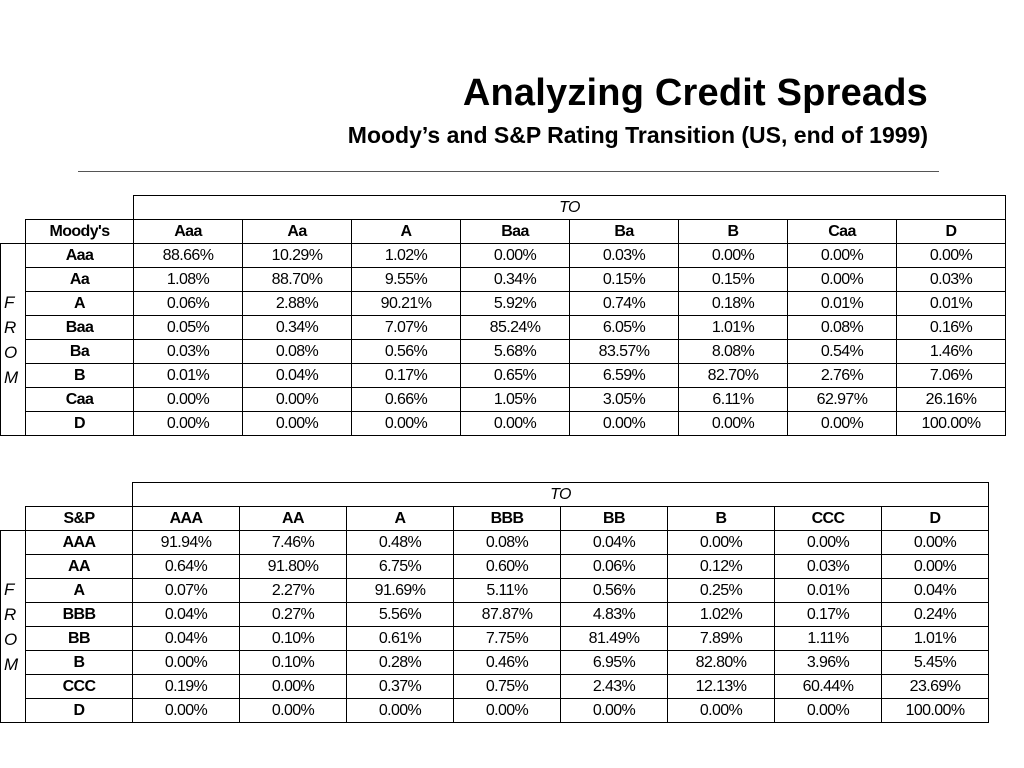 This screenshot has width=1024, height=768. Describe the element at coordinates (721, 686) in the screenshot. I see `table-cell: 12.13%` at that location.